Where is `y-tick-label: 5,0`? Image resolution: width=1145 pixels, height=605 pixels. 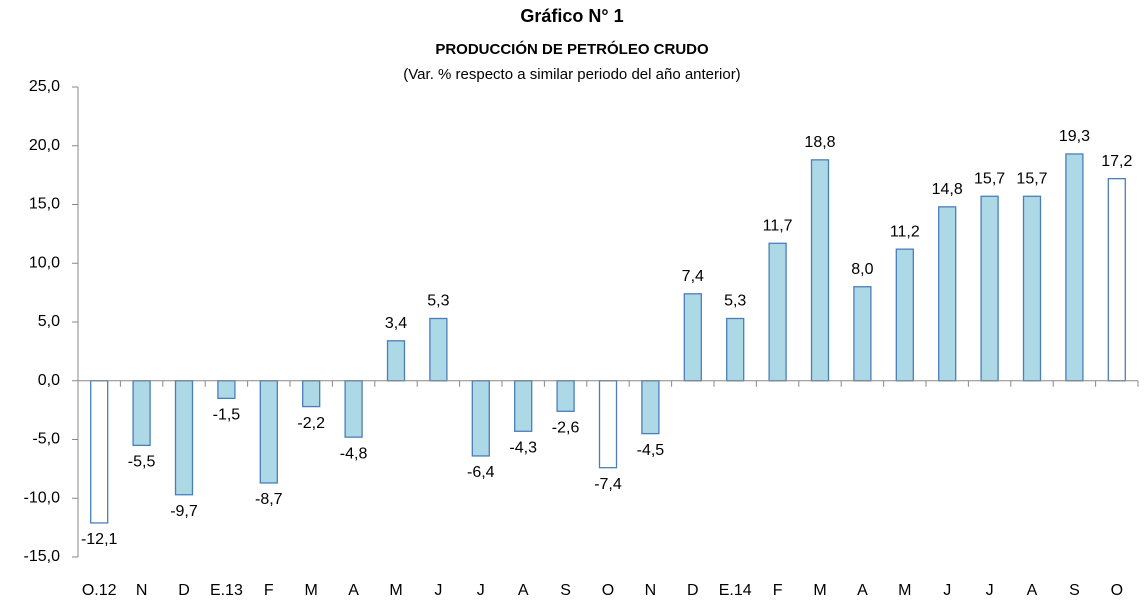
y-tick-label: 5,0 is located at coordinates (49, 321).